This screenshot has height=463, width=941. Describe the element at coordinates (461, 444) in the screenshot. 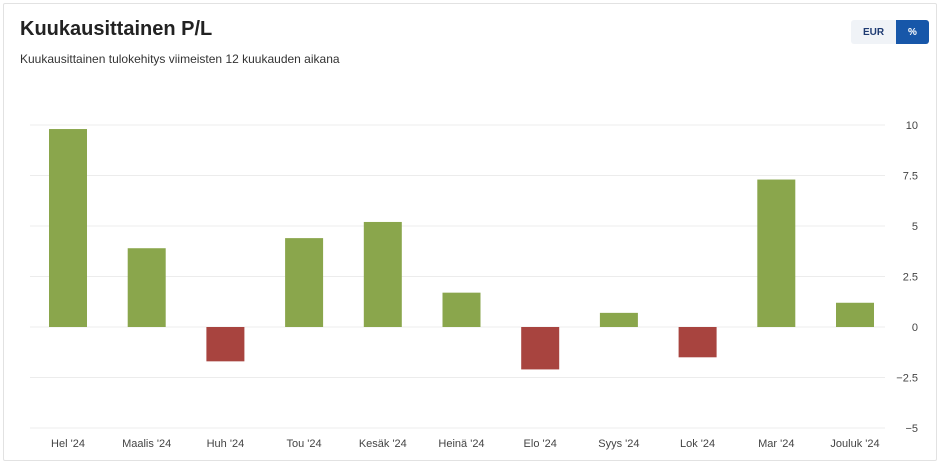

I see `x-tick-label: Heinä '24` at that location.